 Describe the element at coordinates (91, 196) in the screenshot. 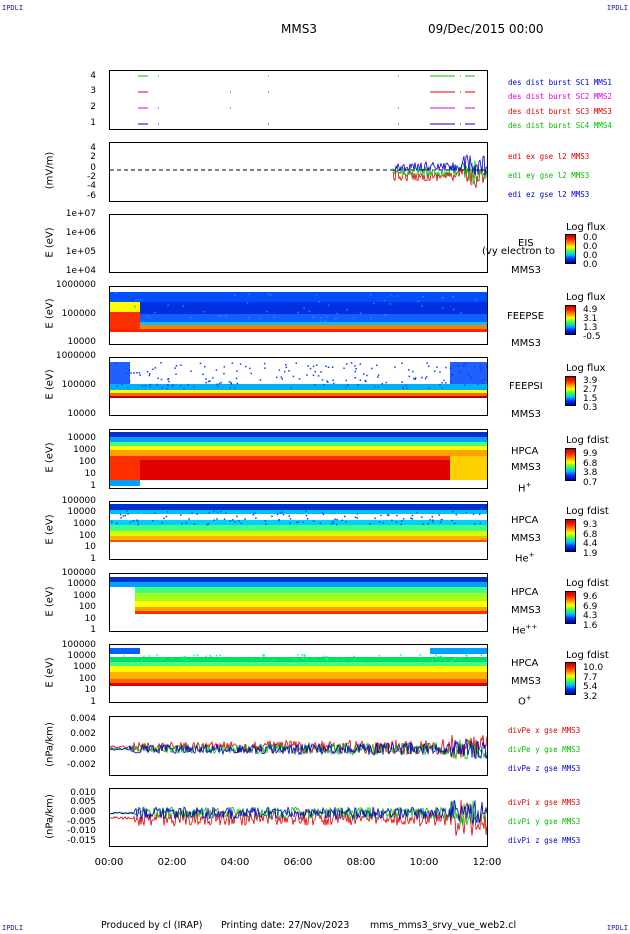

I see `edi-tick: -6` at that location.